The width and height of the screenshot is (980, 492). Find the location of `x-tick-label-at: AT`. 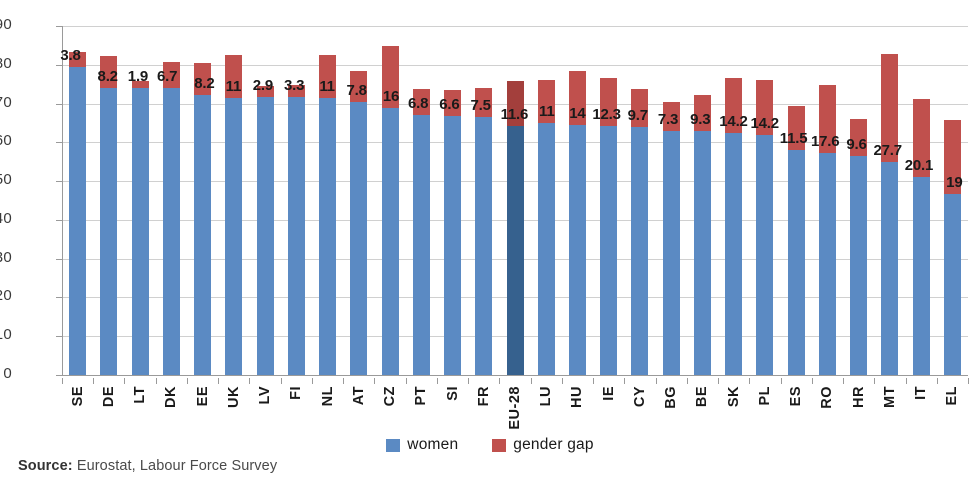

x-tick-label-at: AT is located at coordinates (358, 396).